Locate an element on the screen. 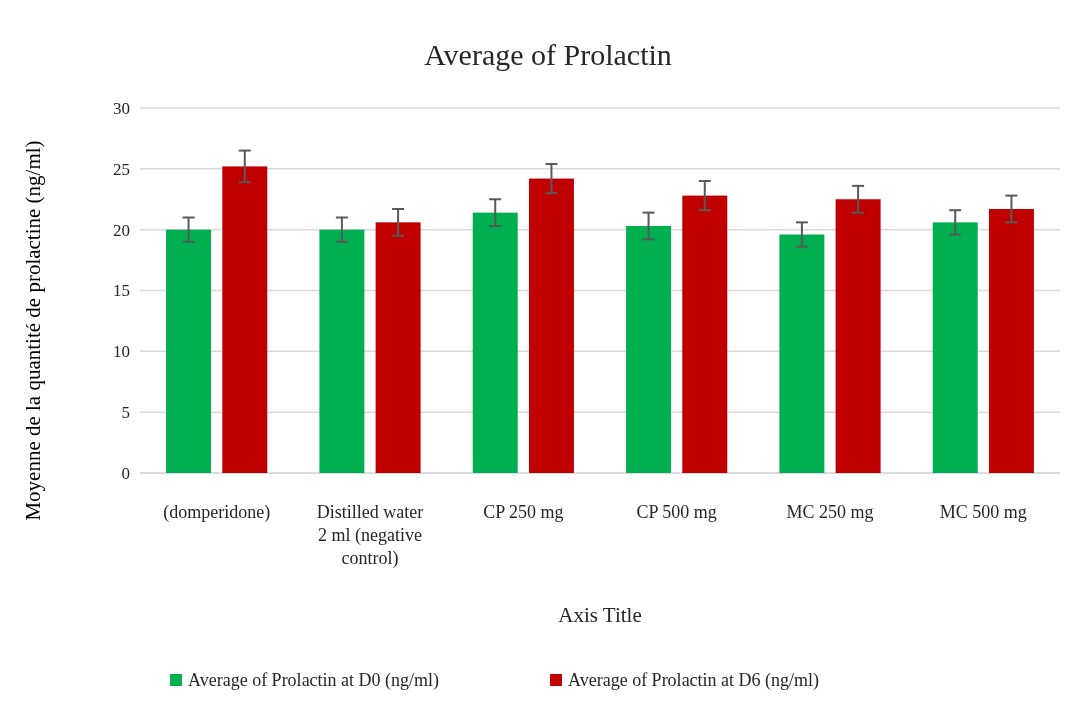 This screenshot has height=715, width=1075. chart-title: Average of Prolactin is located at coordinates (548, 54).